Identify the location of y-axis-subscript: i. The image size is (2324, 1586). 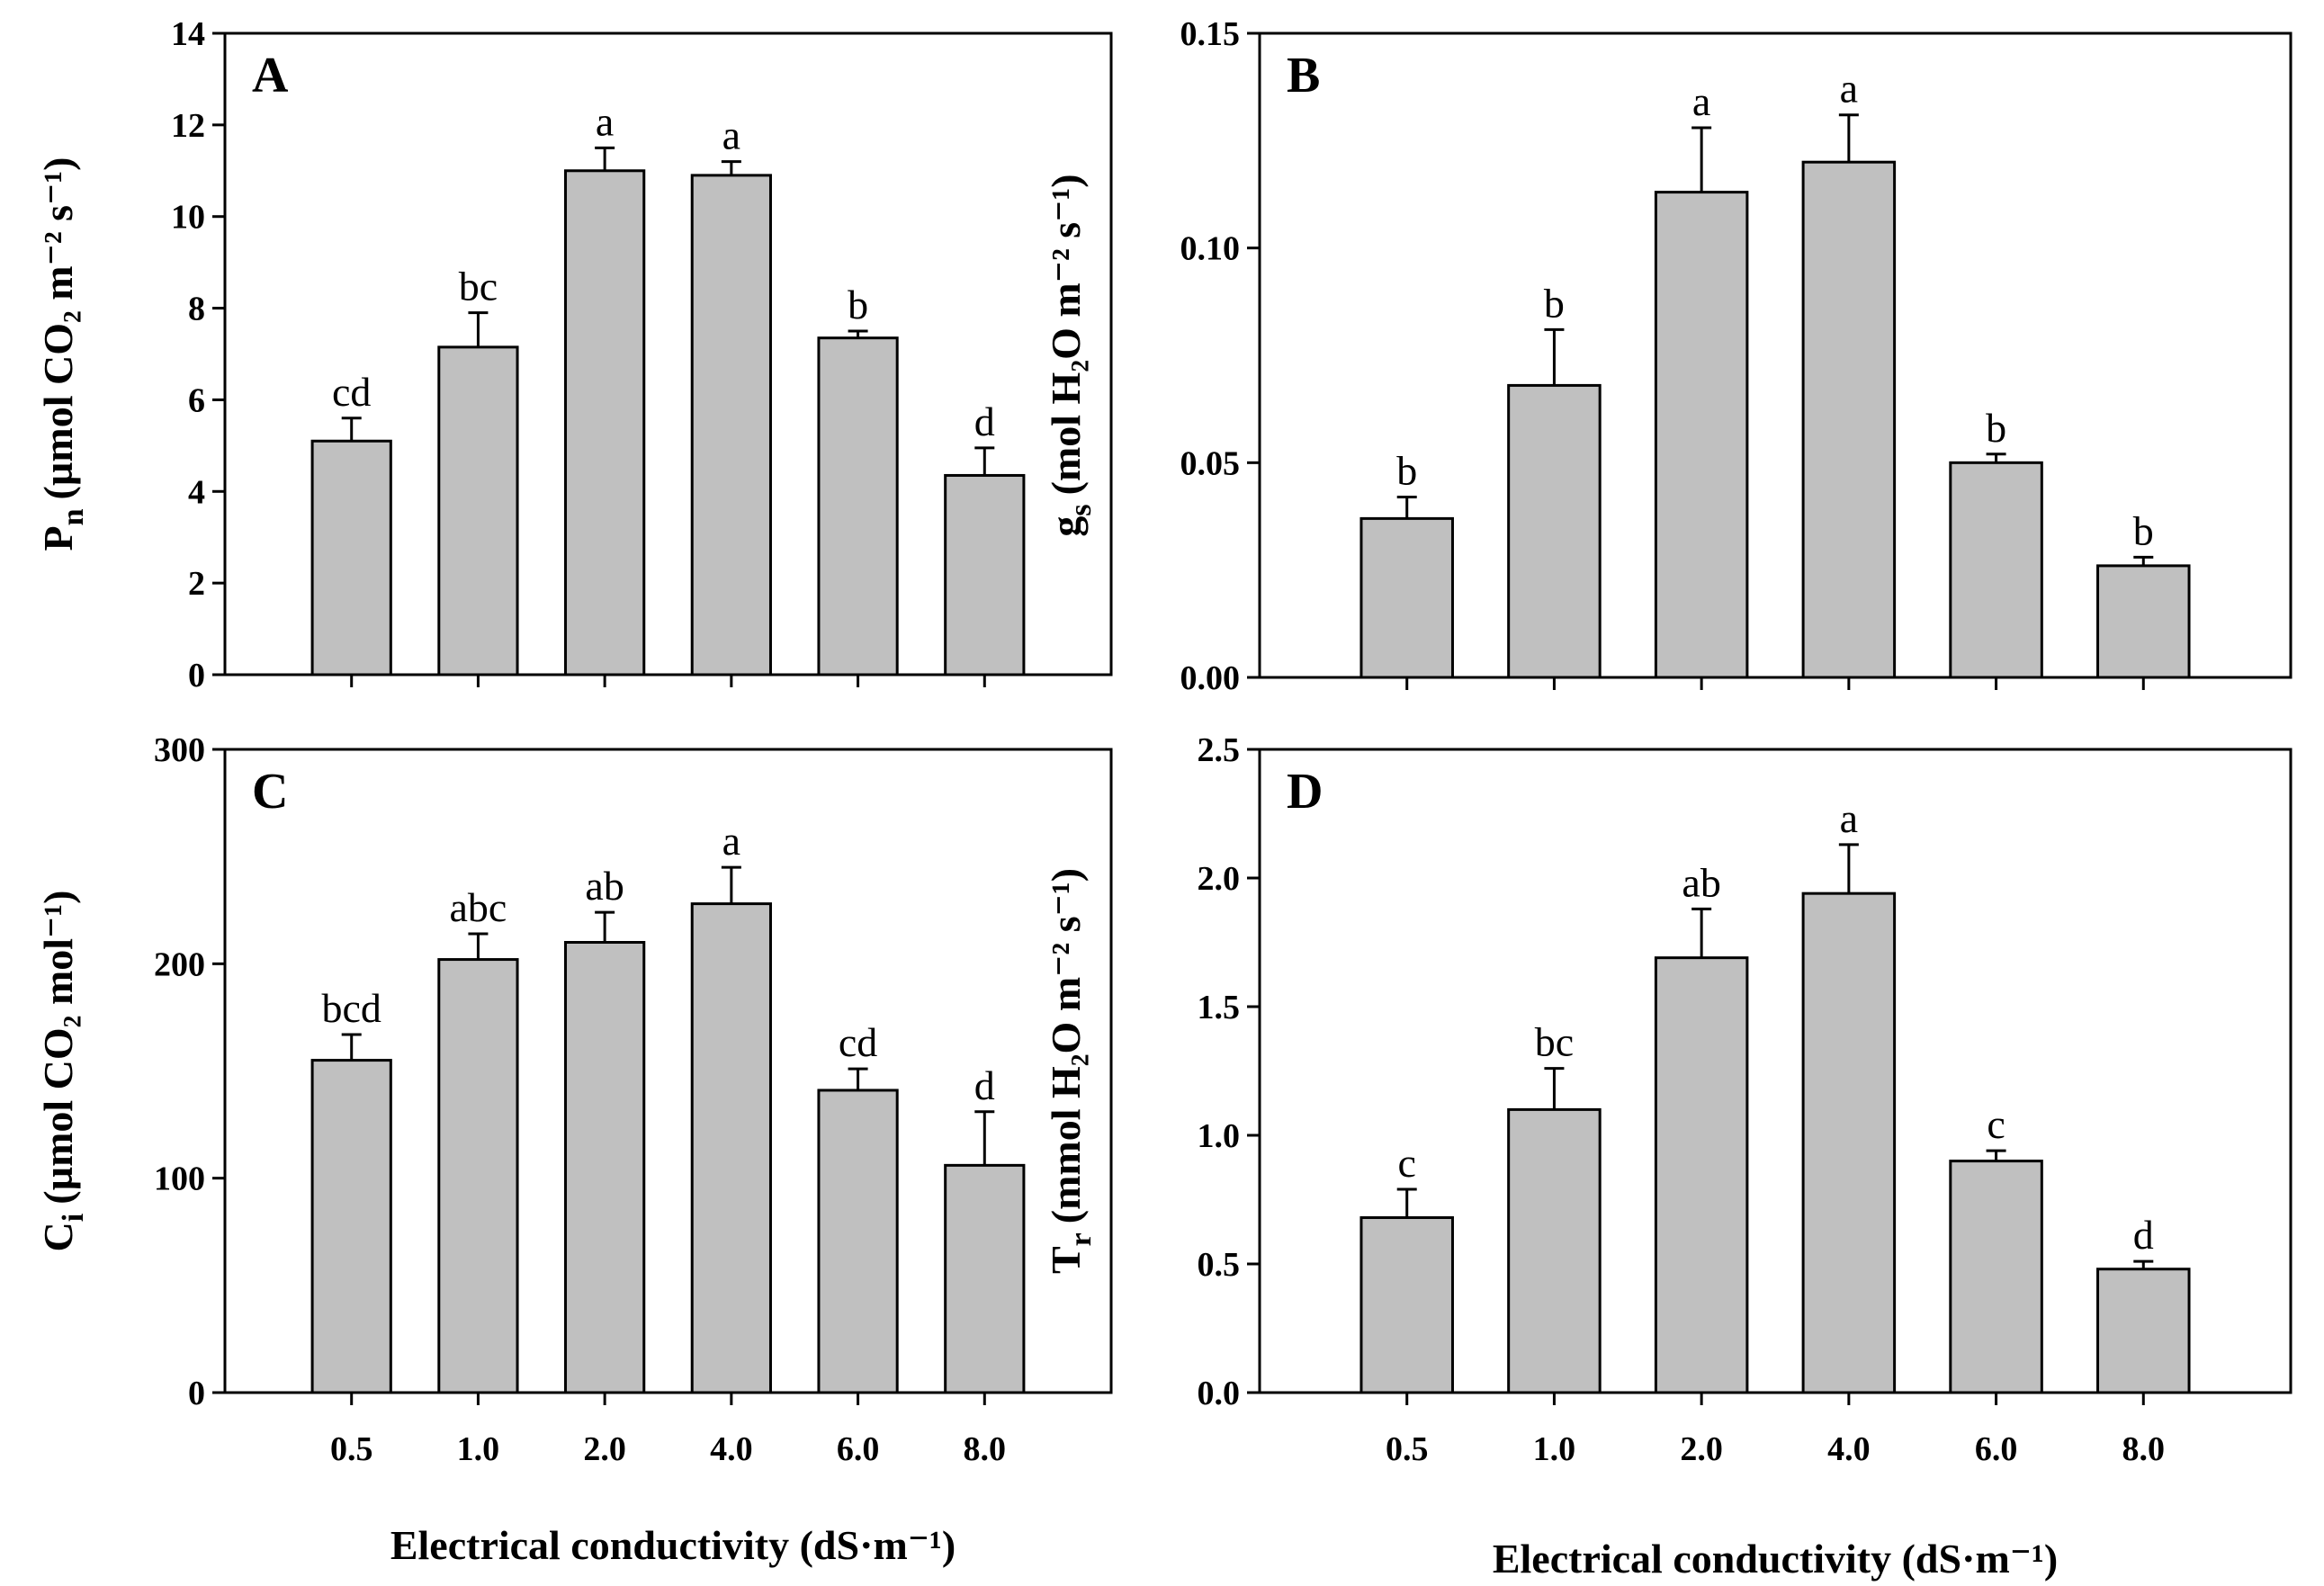
(73, 1218).